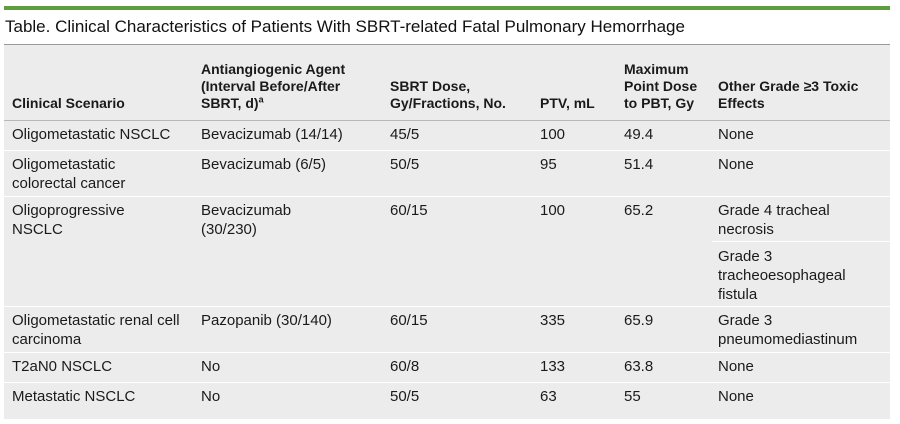  What do you see at coordinates (639, 210) in the screenshot?
I see `cell-max-point-dose: 65.2` at bounding box center [639, 210].